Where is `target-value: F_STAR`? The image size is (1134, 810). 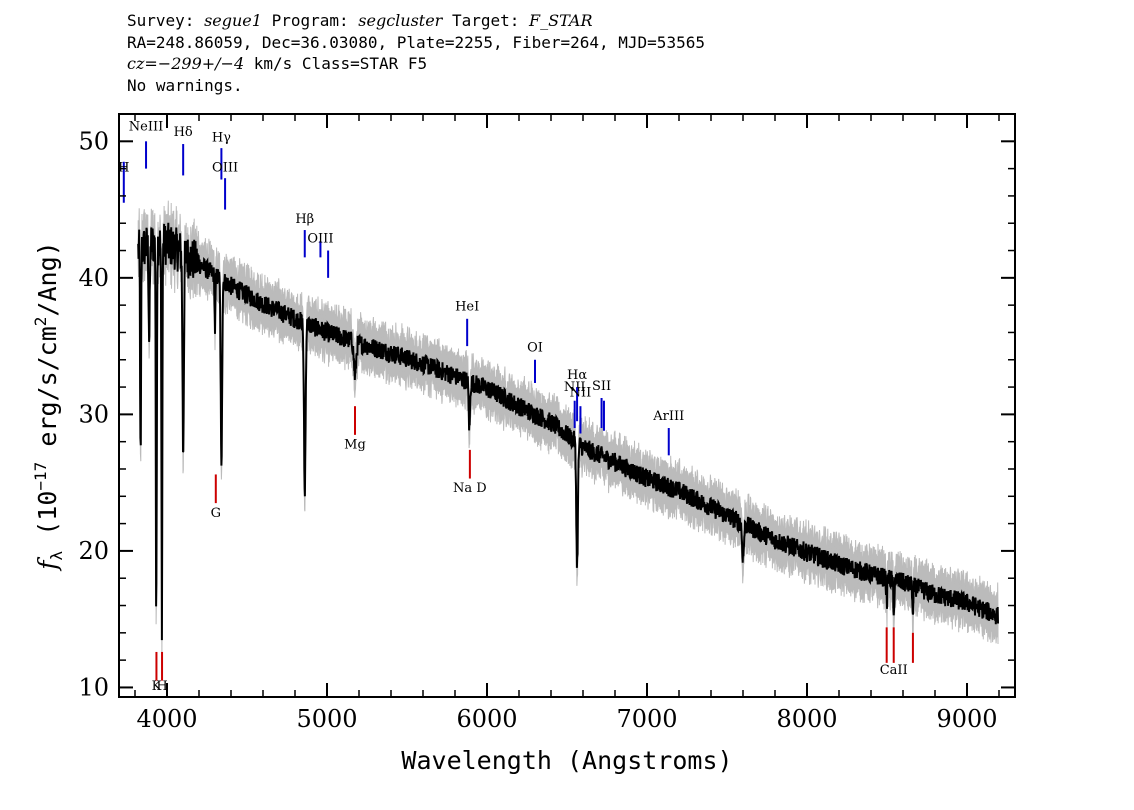
target-value: F_STAR is located at coordinates (561, 20).